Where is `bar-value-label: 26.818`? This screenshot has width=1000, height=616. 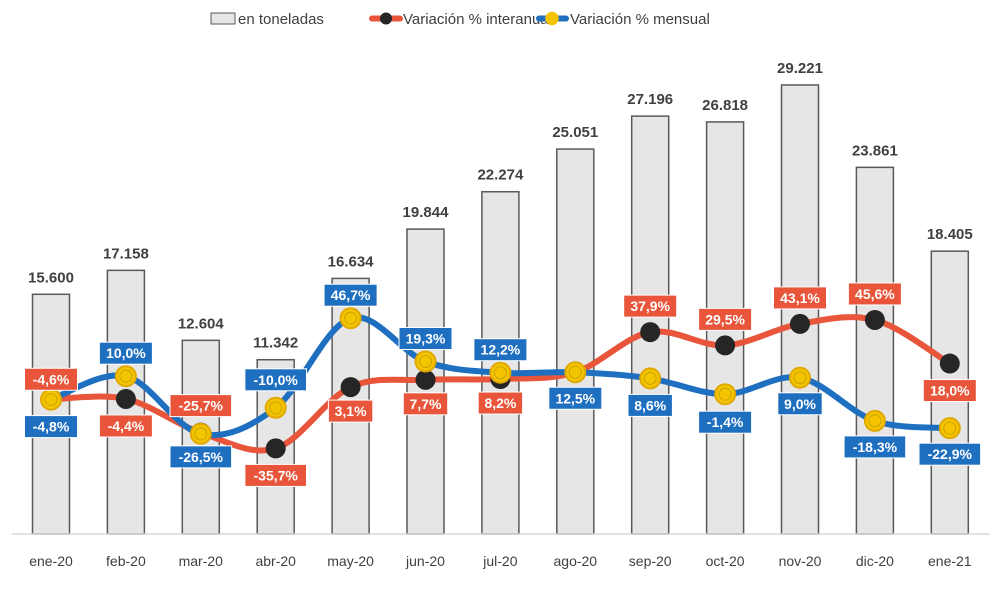 bar-value-label: 26.818 is located at coordinates (725, 105).